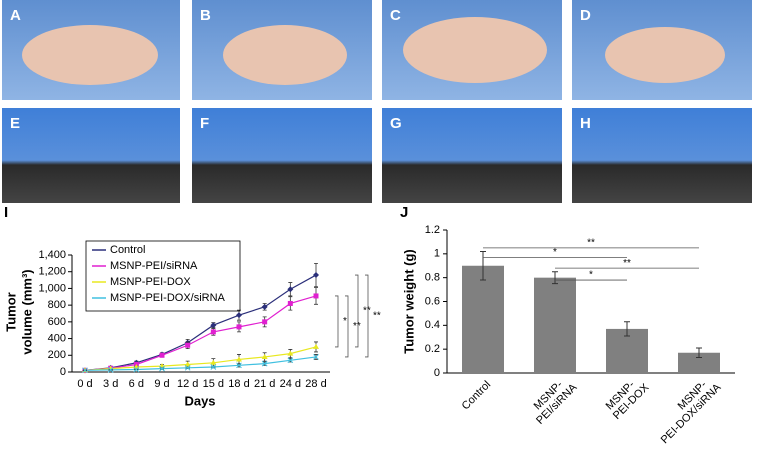 The width and height of the screenshot is (760, 455). Describe the element at coordinates (437, 254) in the screenshot. I see `y-tick-label: 1` at that location.